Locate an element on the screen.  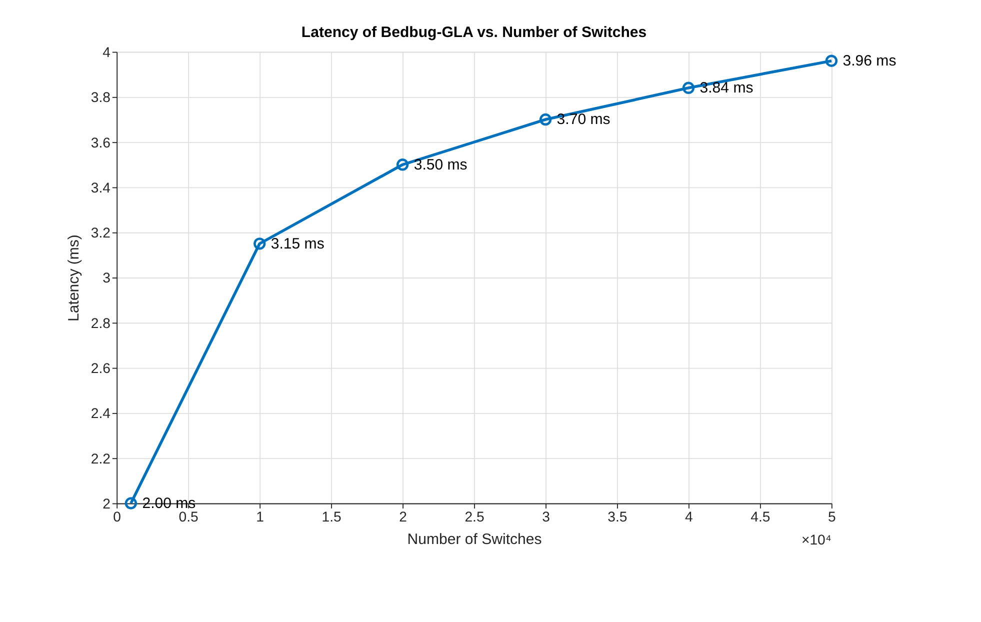
x-tick-label: 5 is located at coordinates (832, 516).